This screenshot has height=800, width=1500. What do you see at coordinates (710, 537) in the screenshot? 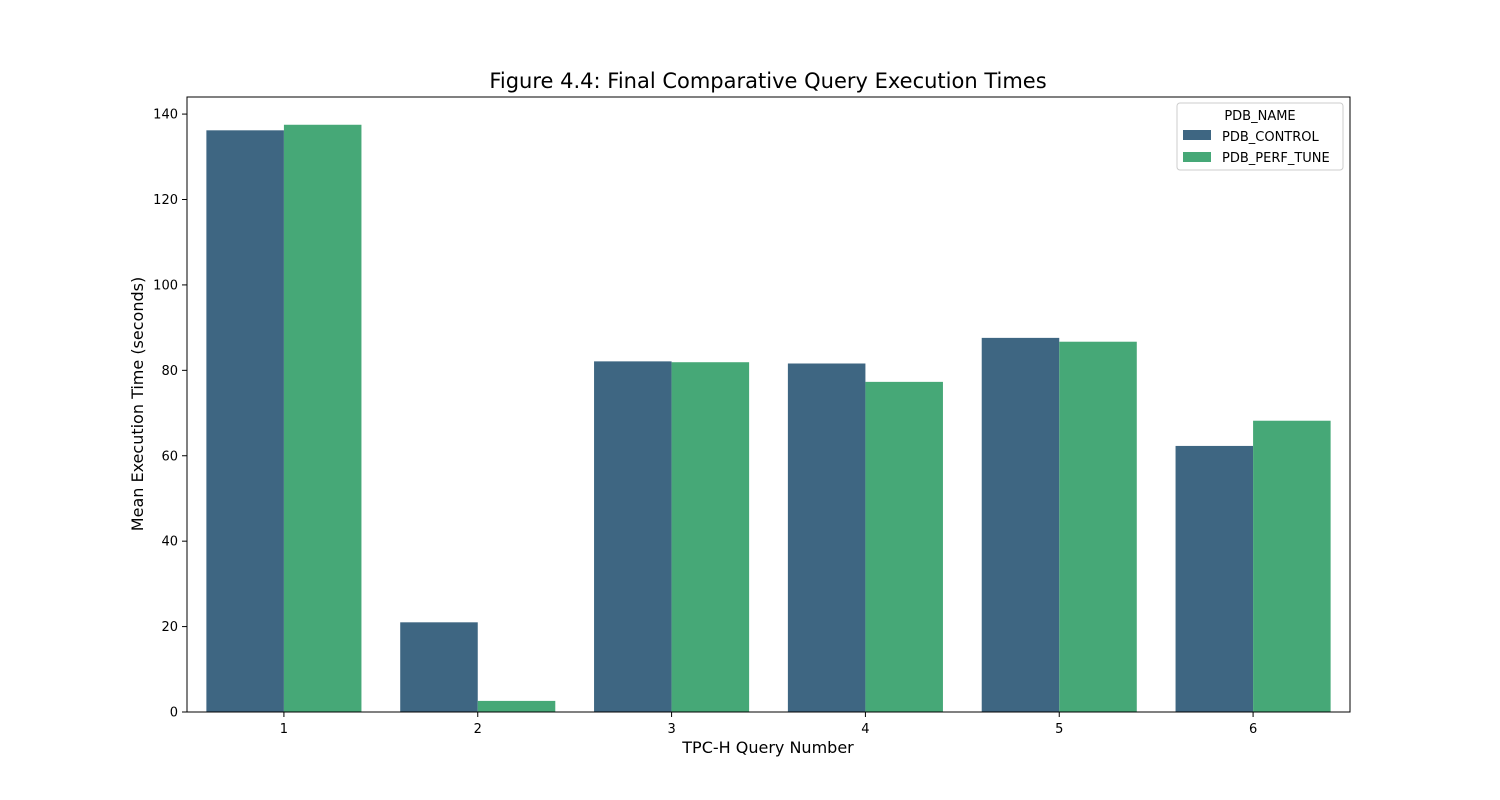
I see `bar-pdb-perf-tune-q3` at bounding box center [710, 537].